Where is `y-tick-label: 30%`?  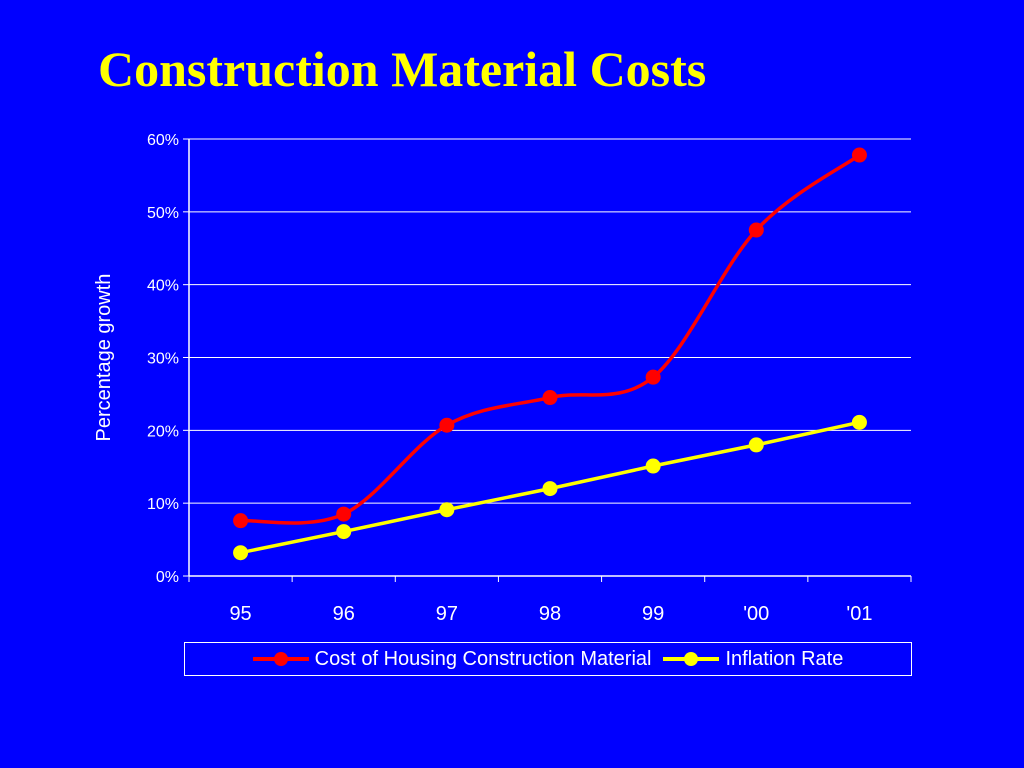 y-tick-label: 30% is located at coordinates (163, 359).